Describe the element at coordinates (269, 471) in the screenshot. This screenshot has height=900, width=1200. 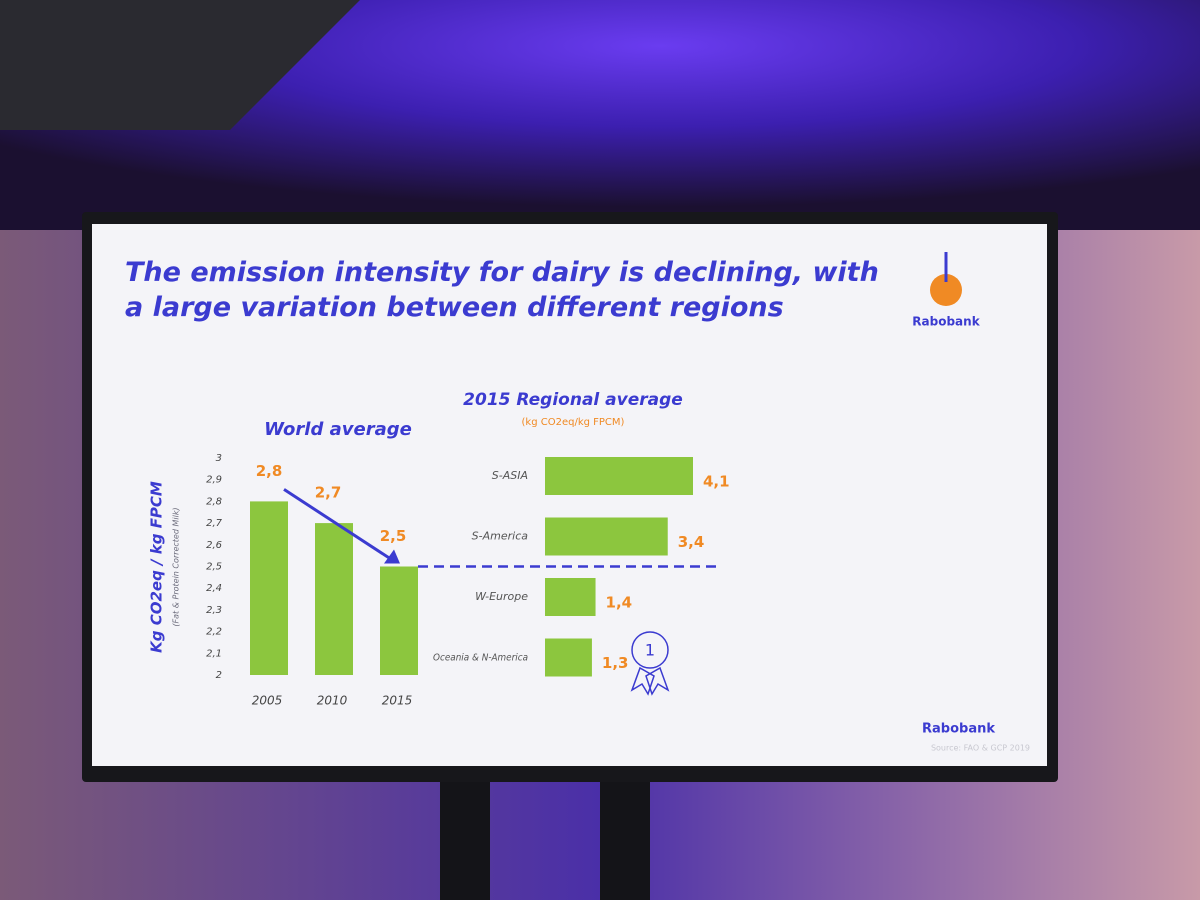
I see `value-label: 2,8` at that location.